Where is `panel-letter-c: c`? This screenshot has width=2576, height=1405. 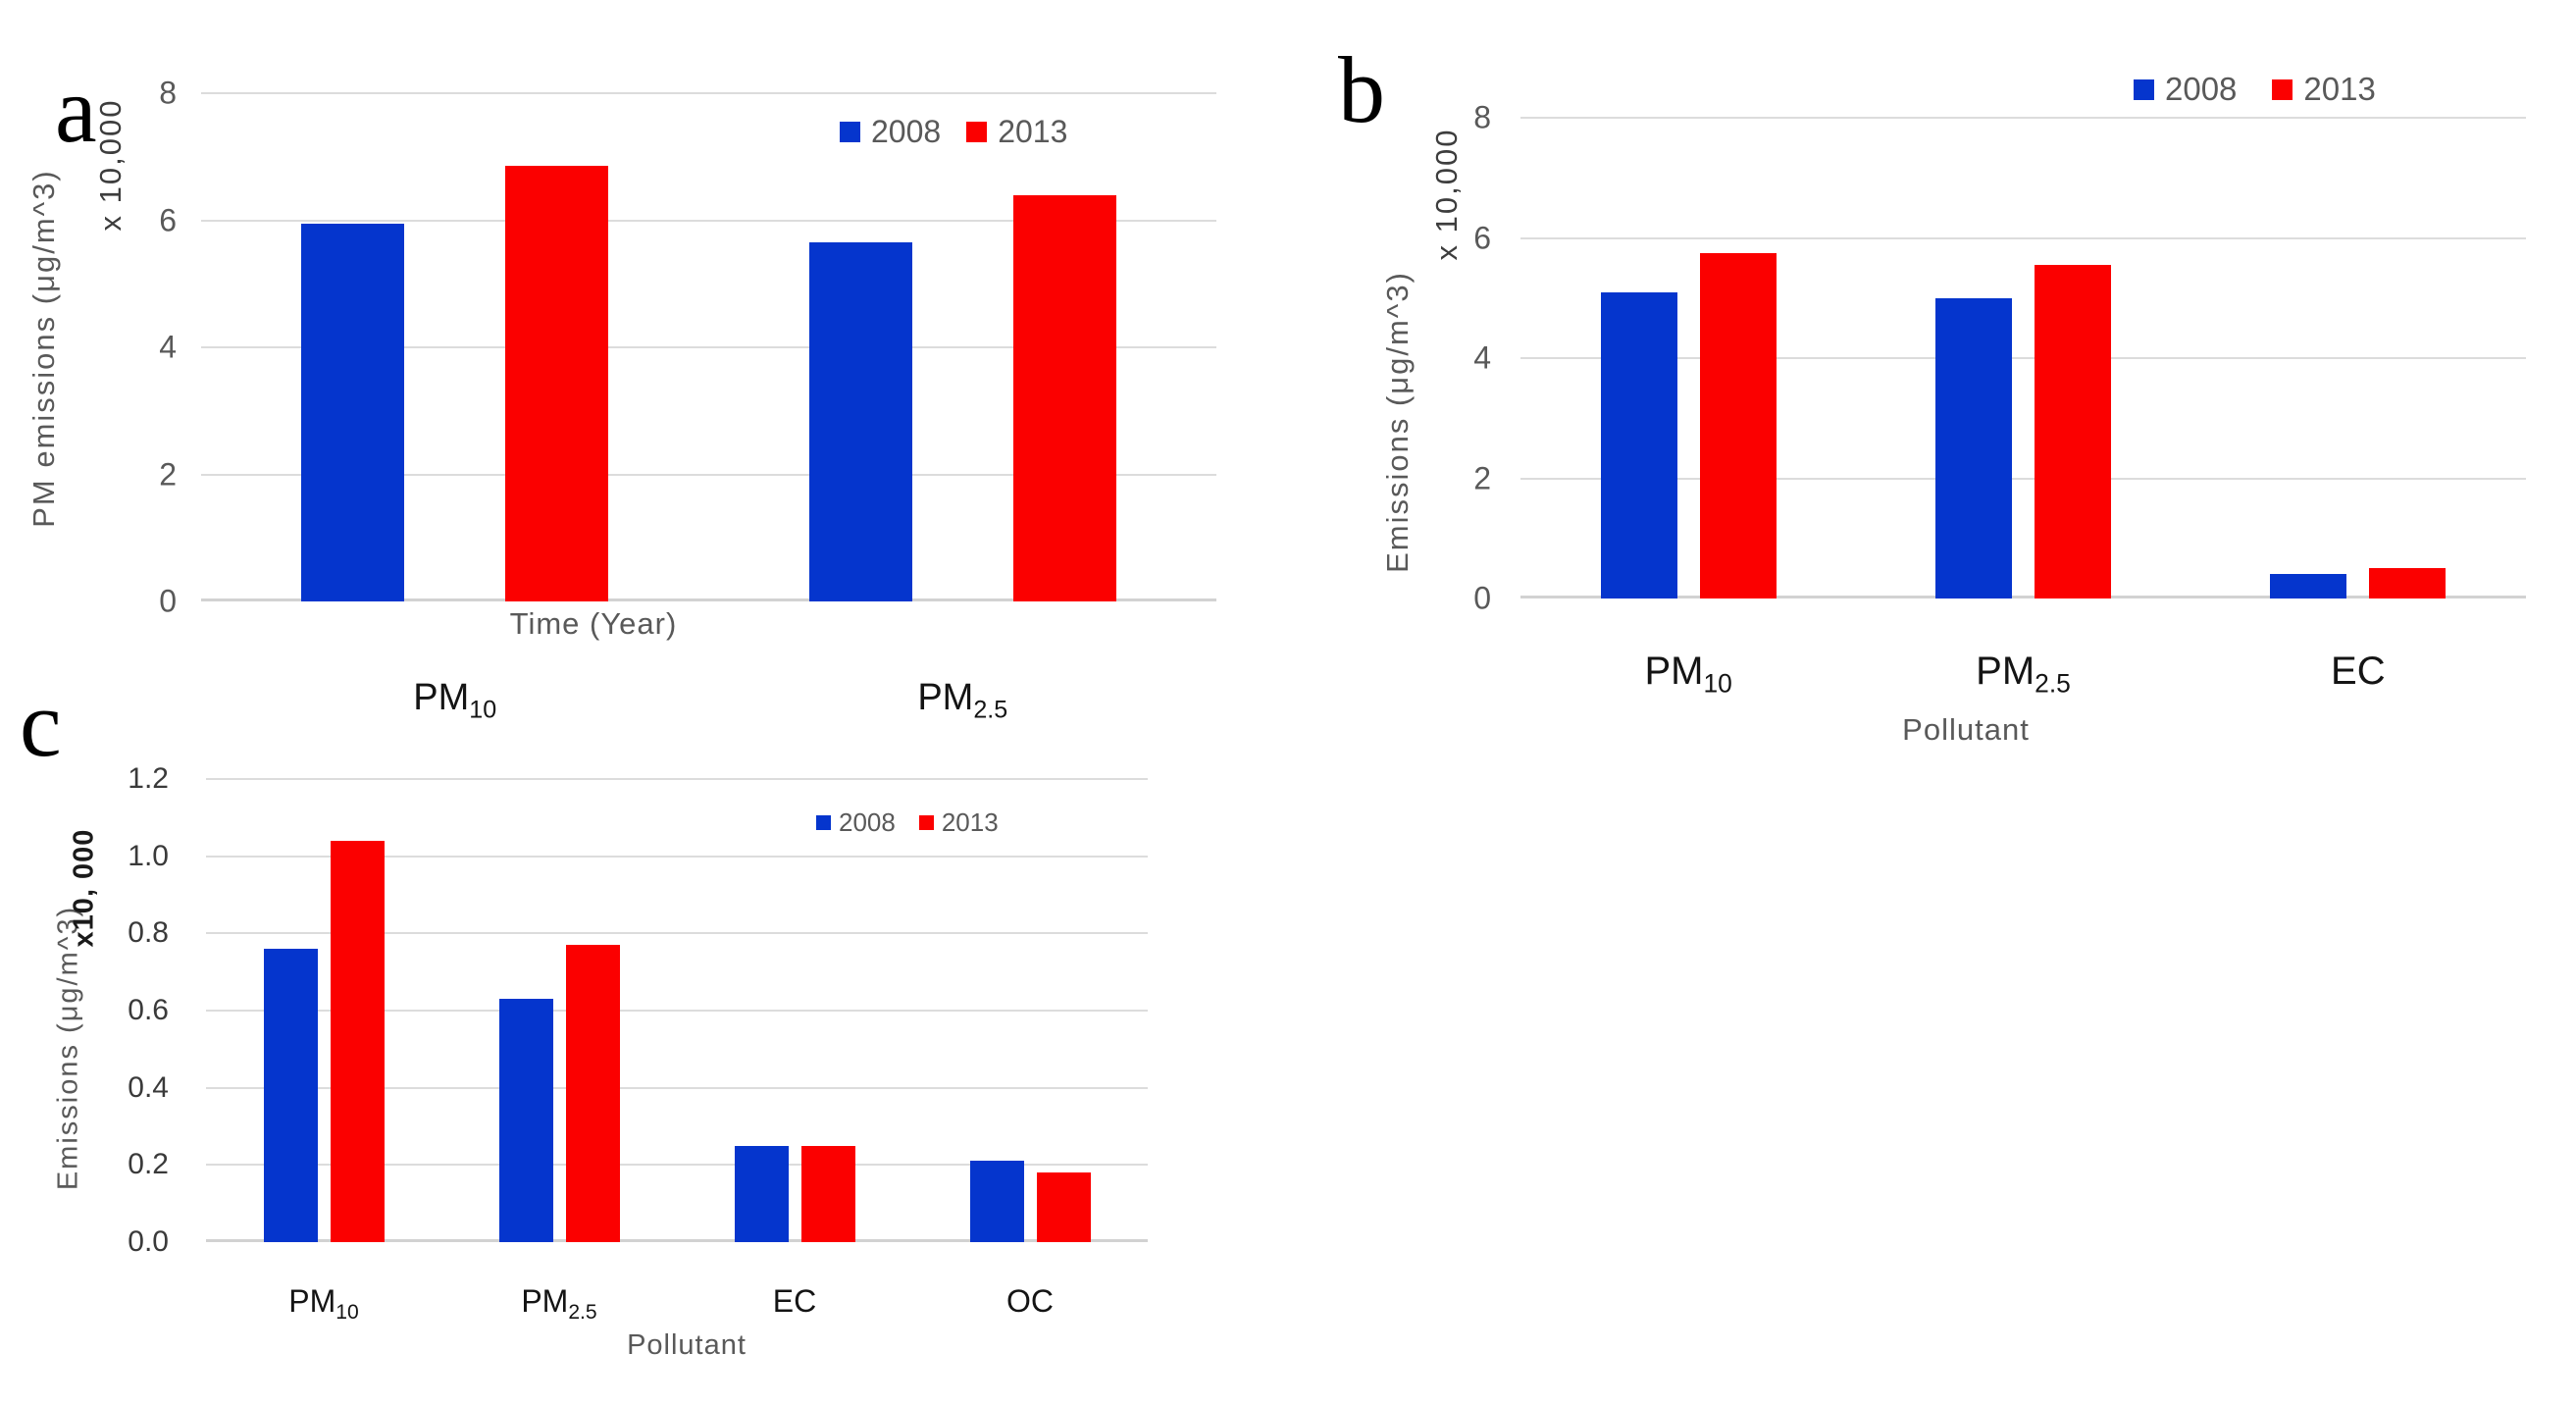
panel-letter-c: c is located at coordinates (41, 723).